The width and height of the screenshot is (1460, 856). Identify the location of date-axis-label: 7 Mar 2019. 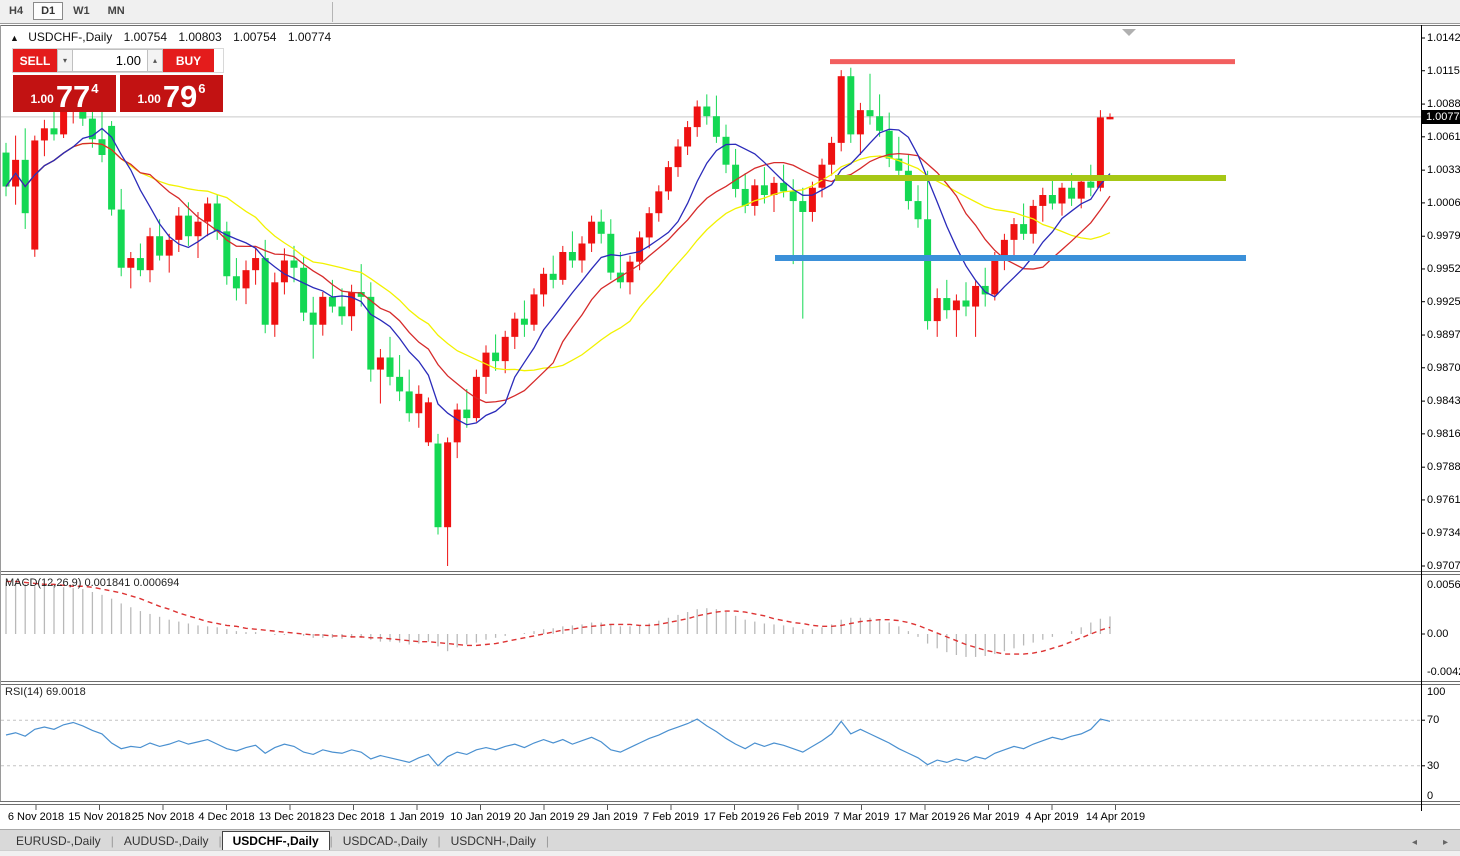
(861, 817).